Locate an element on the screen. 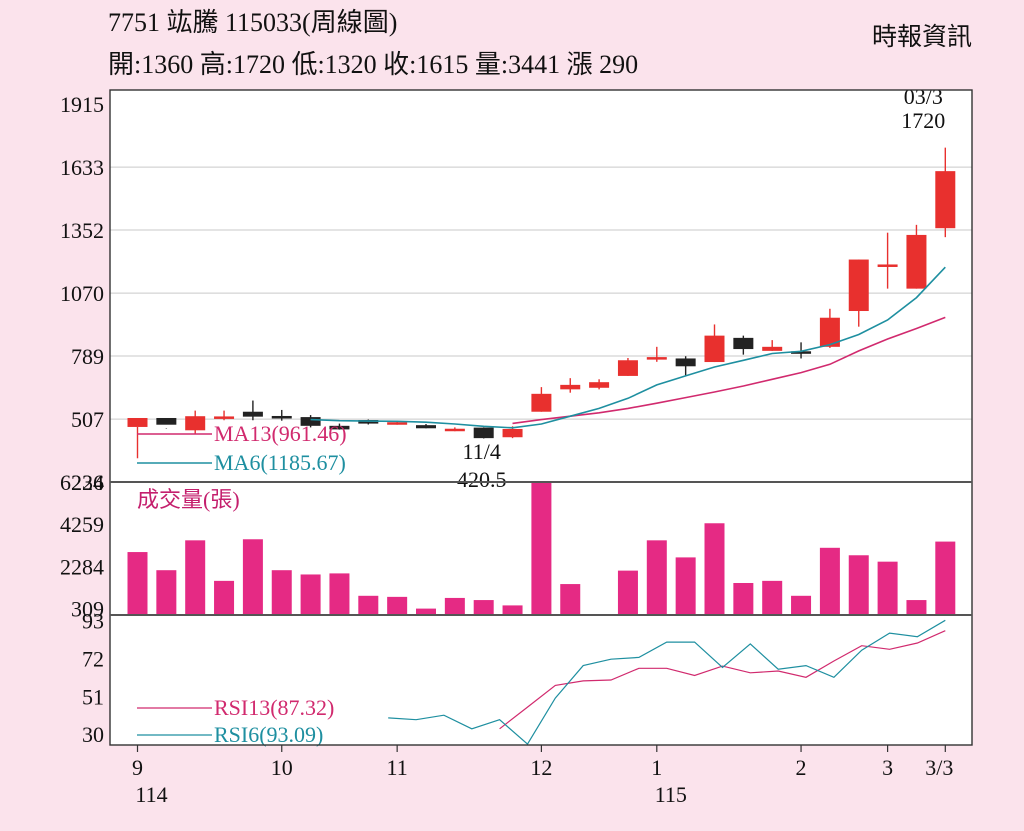  volume-tick-label: 4259 is located at coordinates (82, 524).